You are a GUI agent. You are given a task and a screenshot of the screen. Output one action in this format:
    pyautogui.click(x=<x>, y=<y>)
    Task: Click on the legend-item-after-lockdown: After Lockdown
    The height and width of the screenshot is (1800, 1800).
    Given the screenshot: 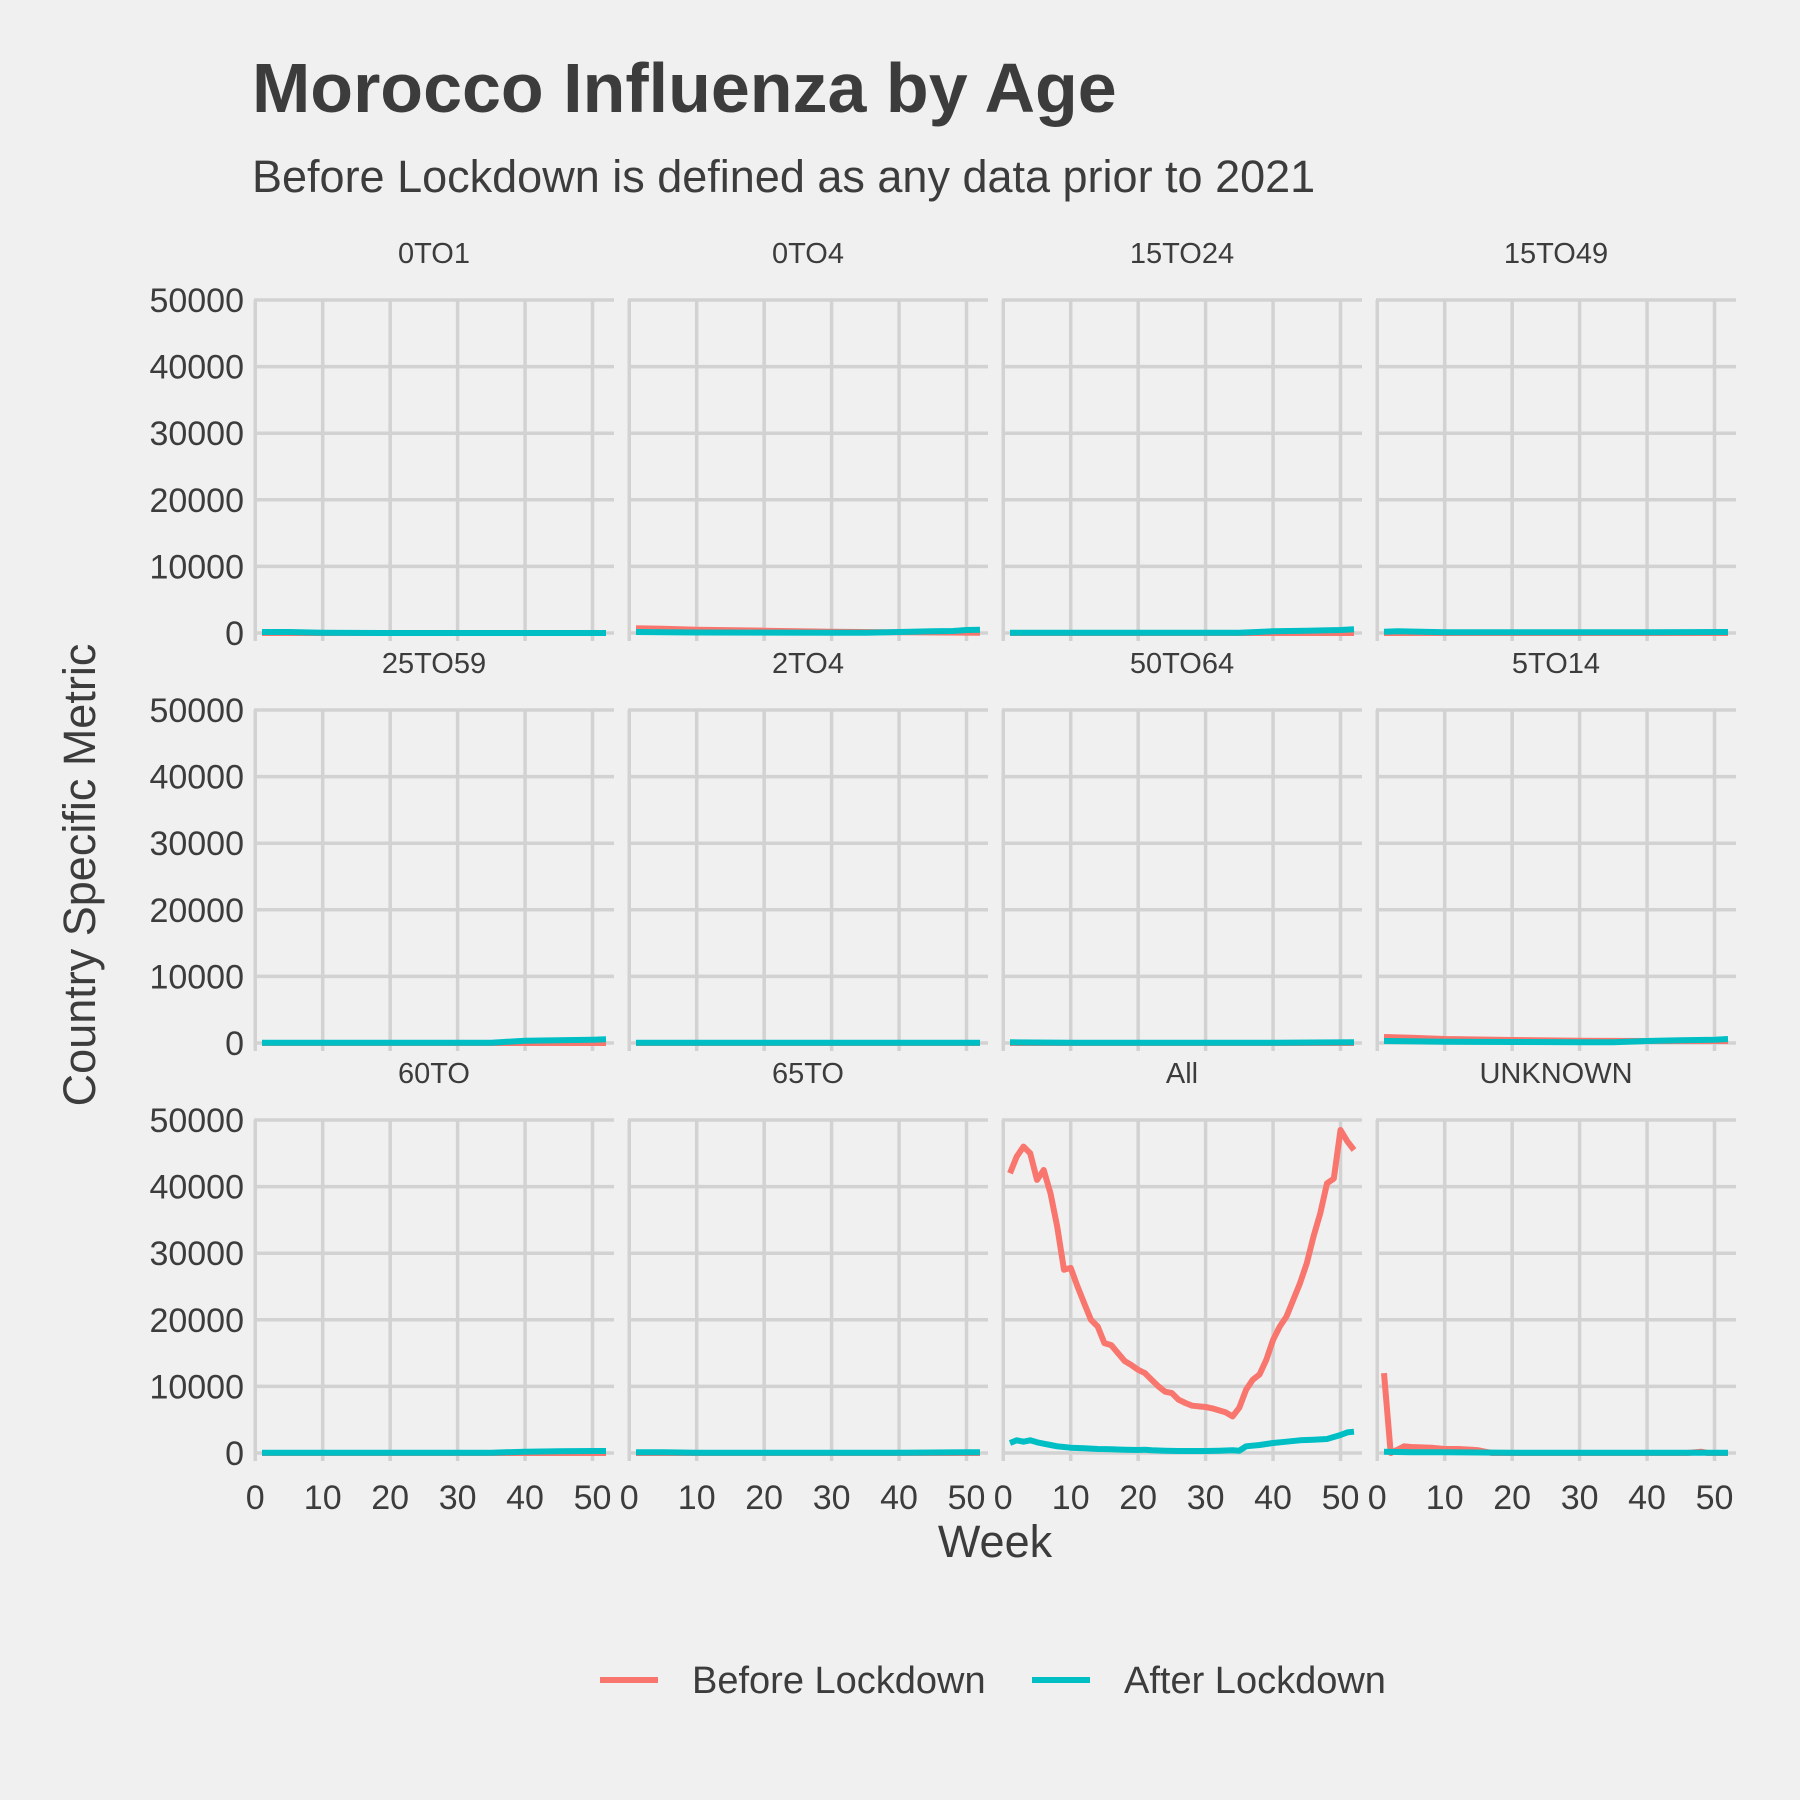 What is the action you would take?
    pyautogui.click(x=1209, y=1681)
    